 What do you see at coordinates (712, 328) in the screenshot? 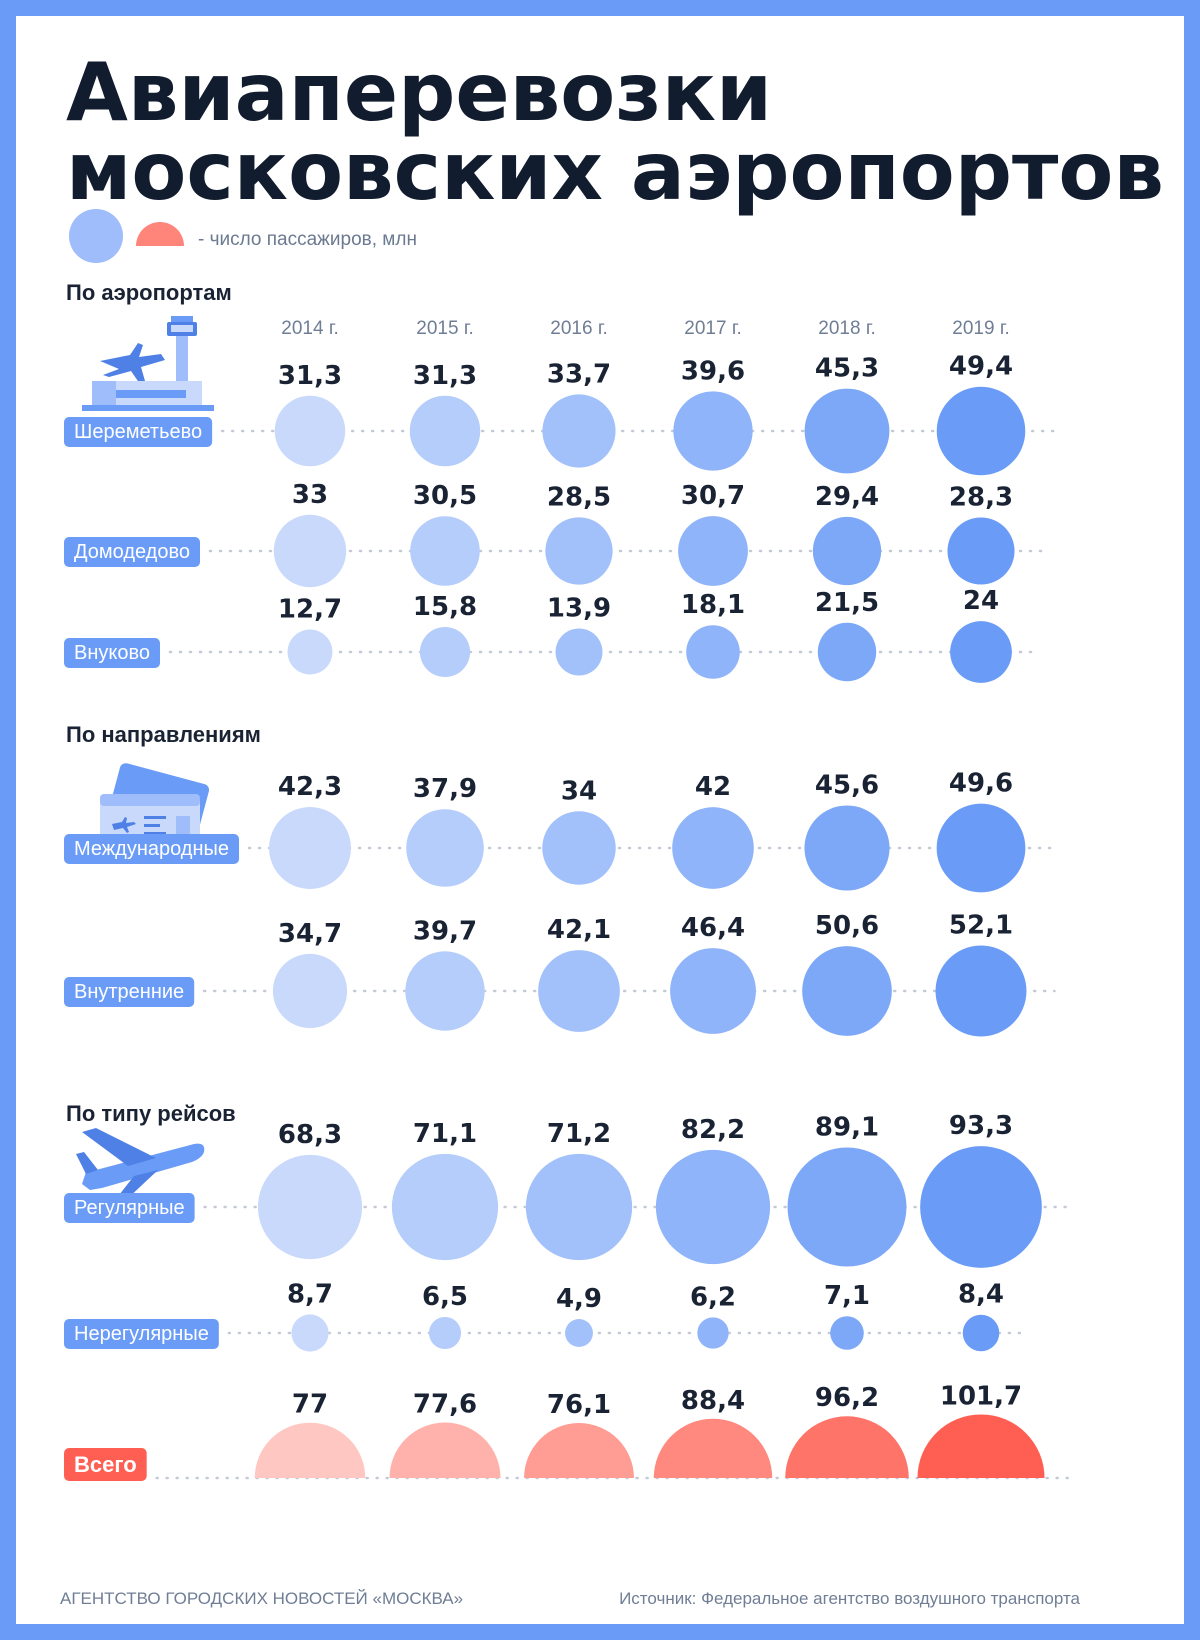
I see `year-header: 2017 г.` at bounding box center [712, 328].